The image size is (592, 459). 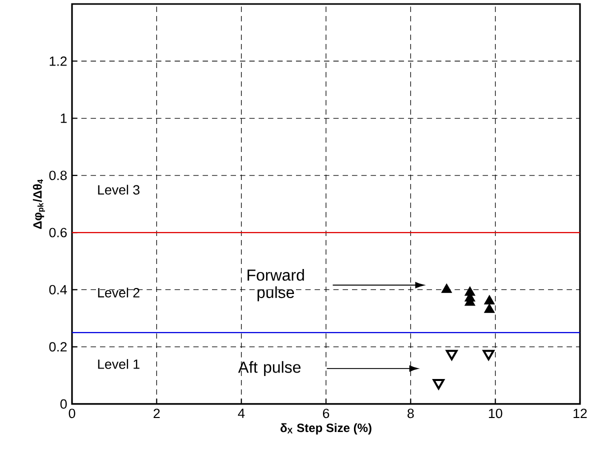 I want to click on y-tick-label: 0.8, so click(x=58, y=175).